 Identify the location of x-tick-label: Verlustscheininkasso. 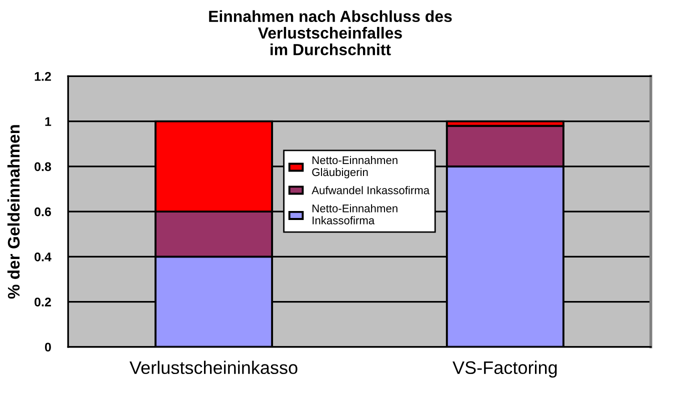
(214, 367).